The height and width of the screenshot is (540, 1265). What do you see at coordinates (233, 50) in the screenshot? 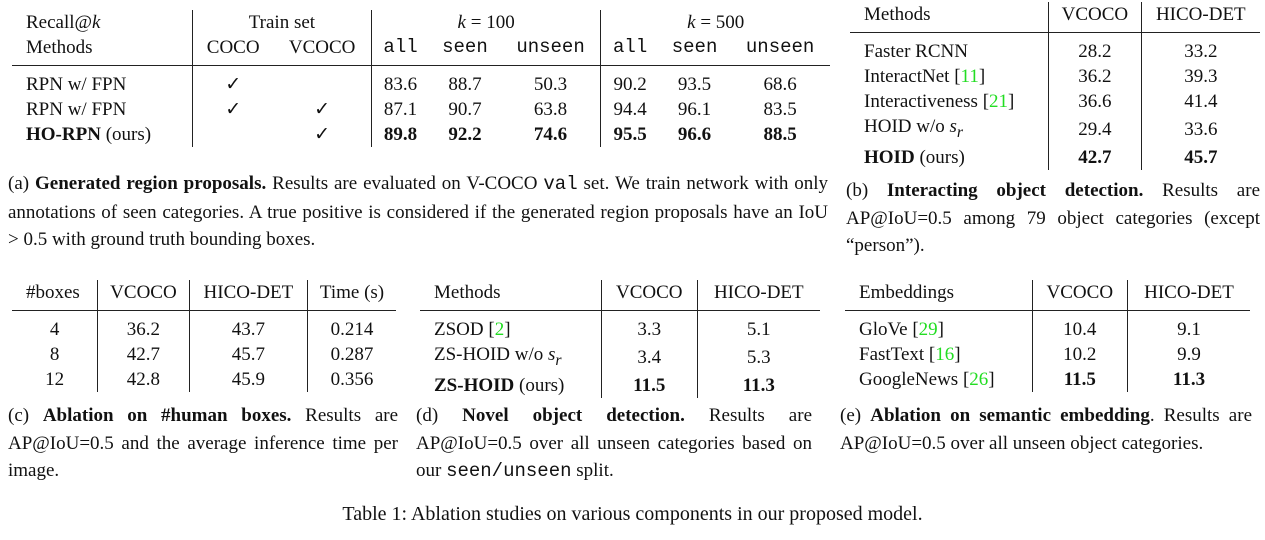
I see `header-cell: COCO` at bounding box center [233, 50].